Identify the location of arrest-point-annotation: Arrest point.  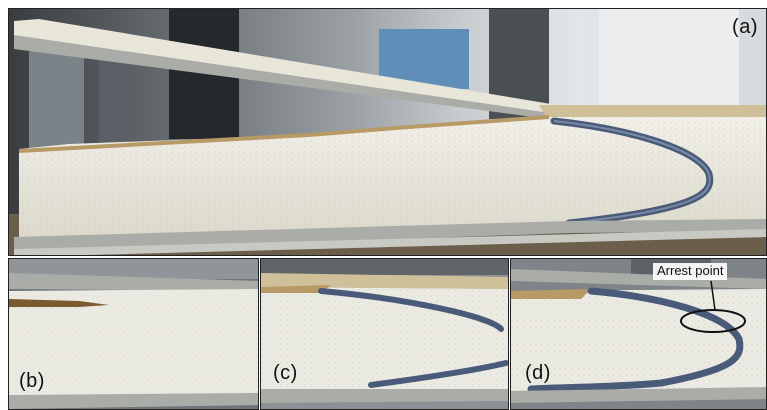
(690, 272).